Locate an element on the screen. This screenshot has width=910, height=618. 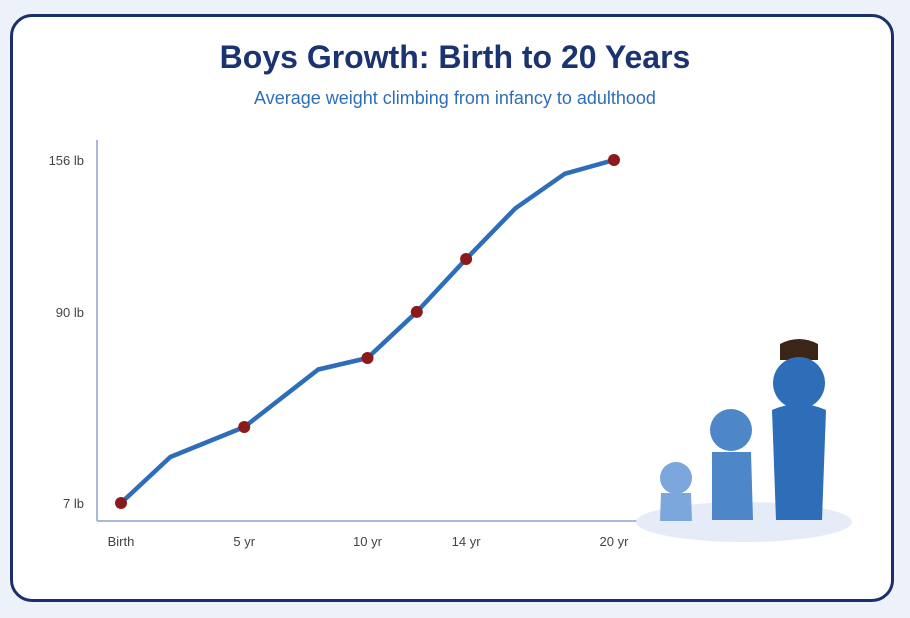
y-tick-label: 156 lb is located at coordinates (66, 160).